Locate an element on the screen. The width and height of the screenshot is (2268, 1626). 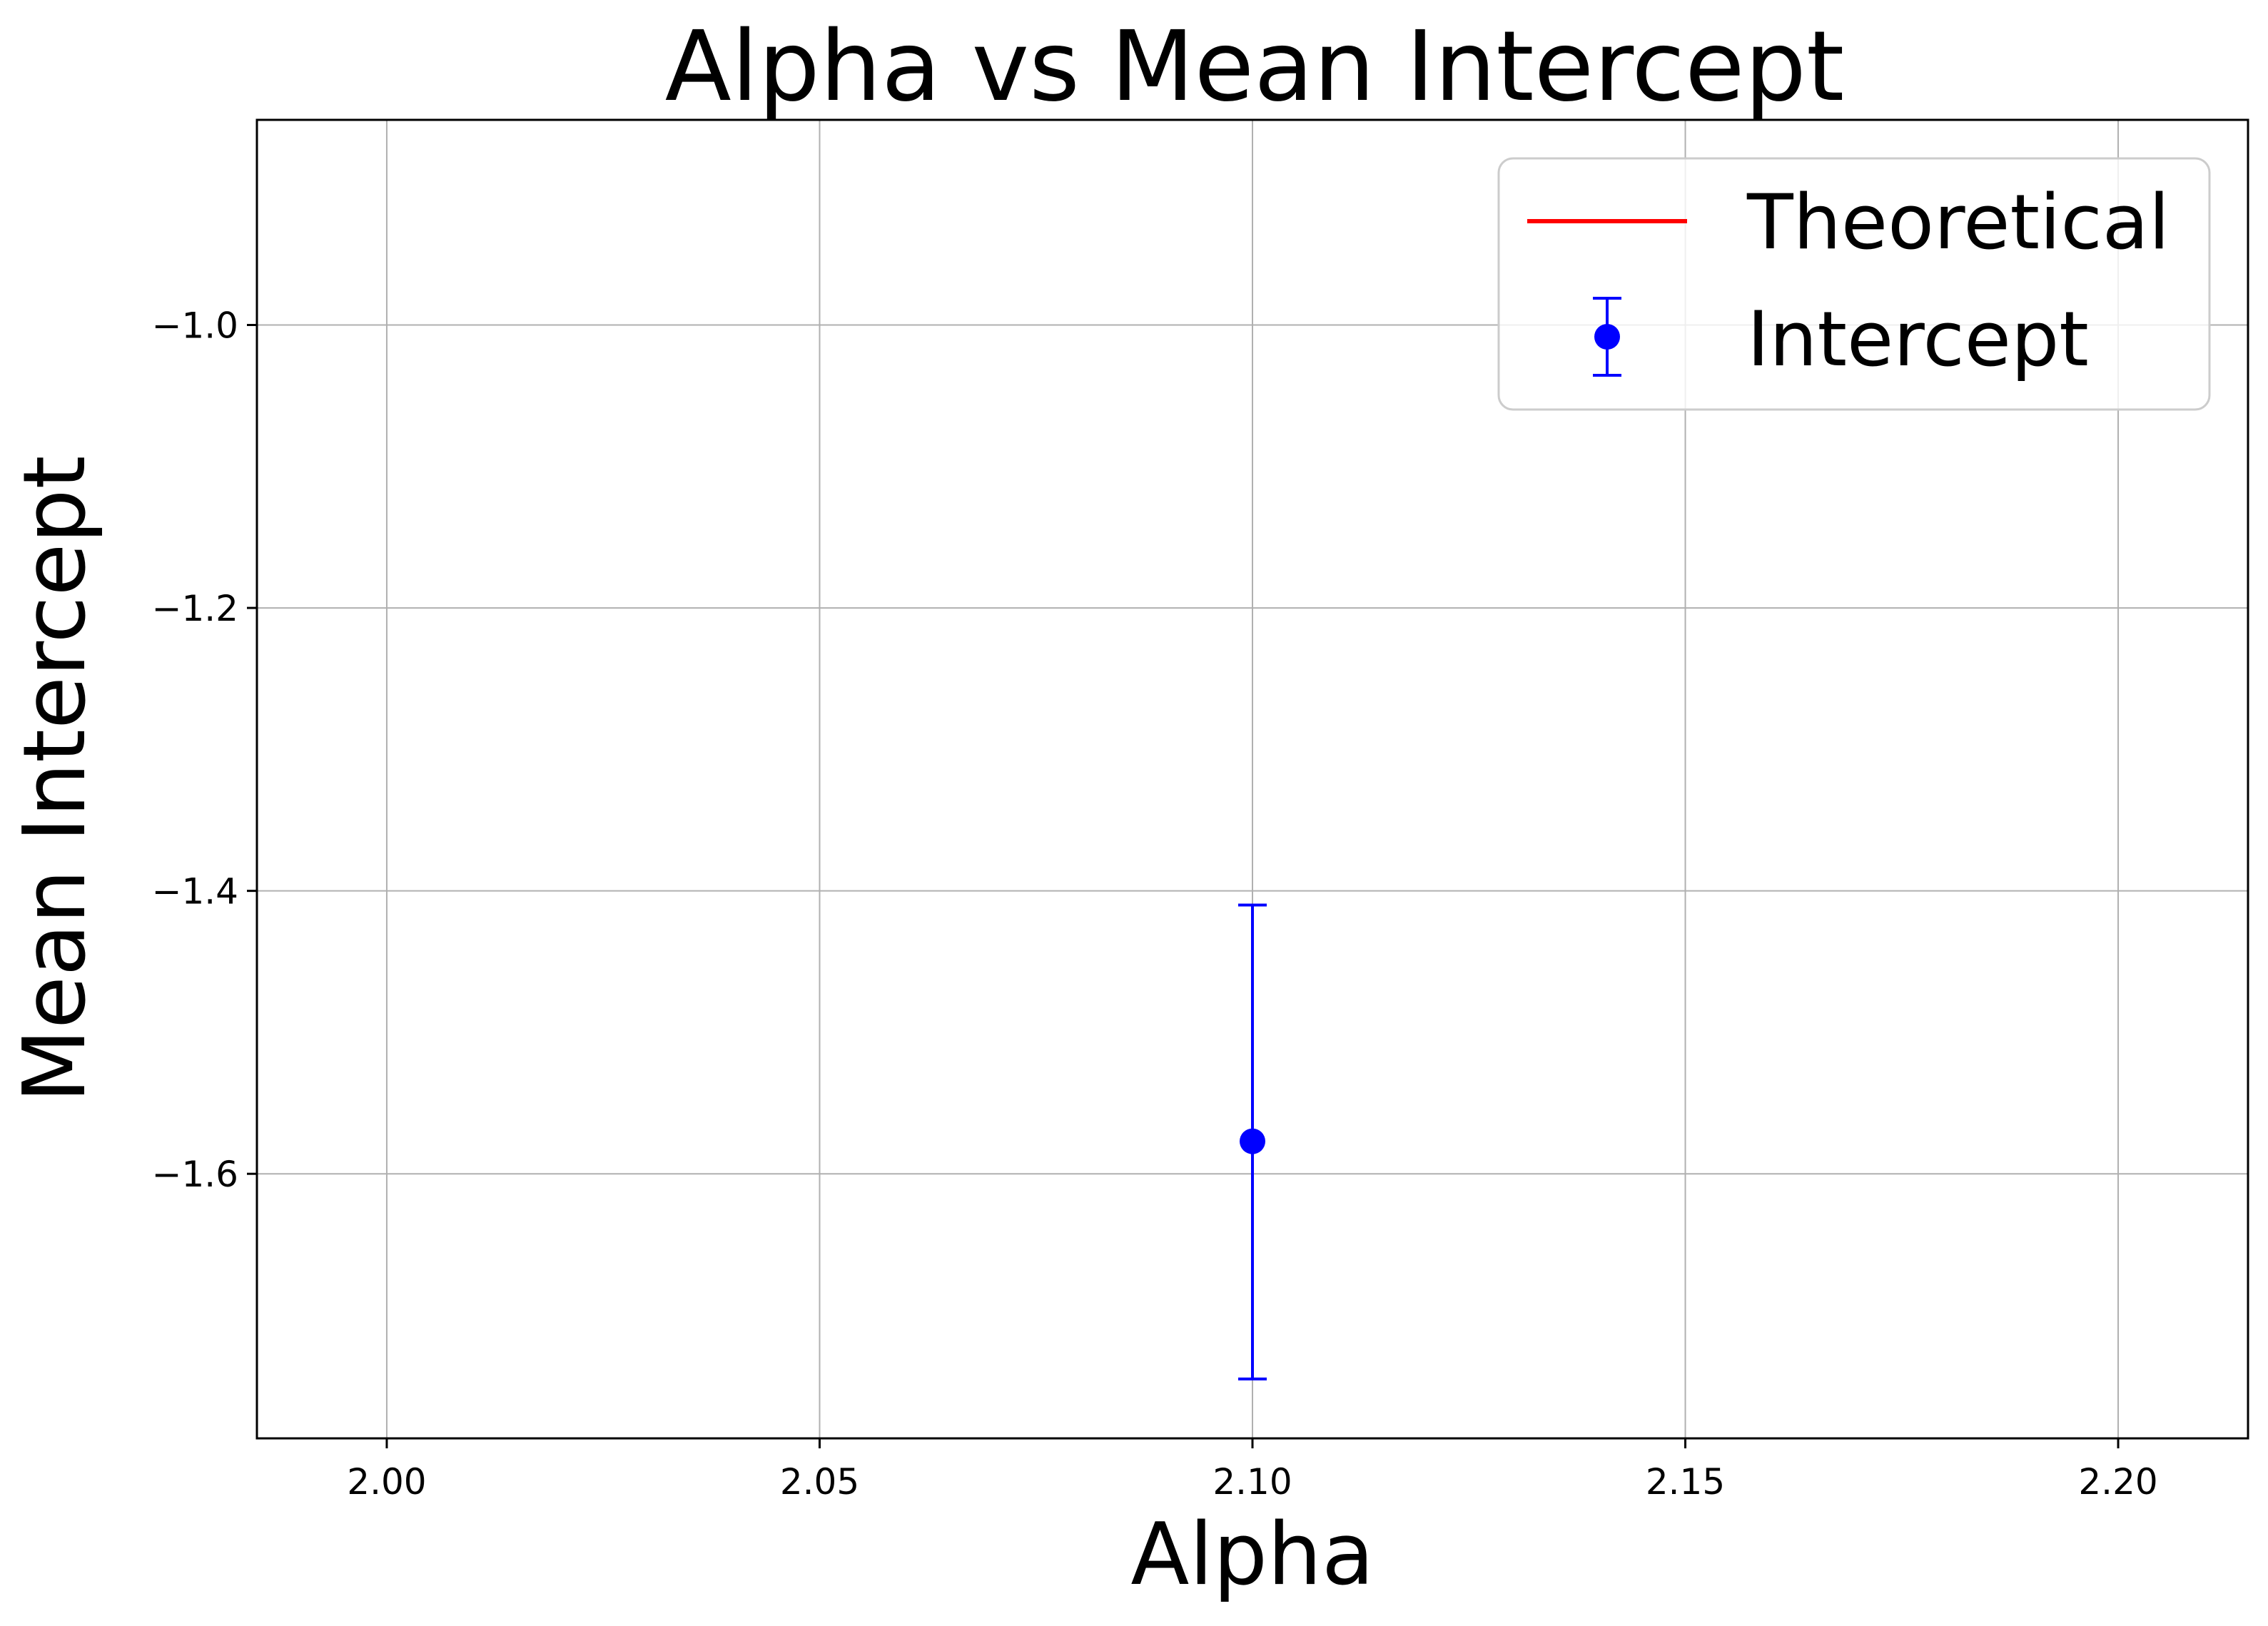
chart-title: Alpha vs Mean Intercept is located at coordinates (1255, 67).